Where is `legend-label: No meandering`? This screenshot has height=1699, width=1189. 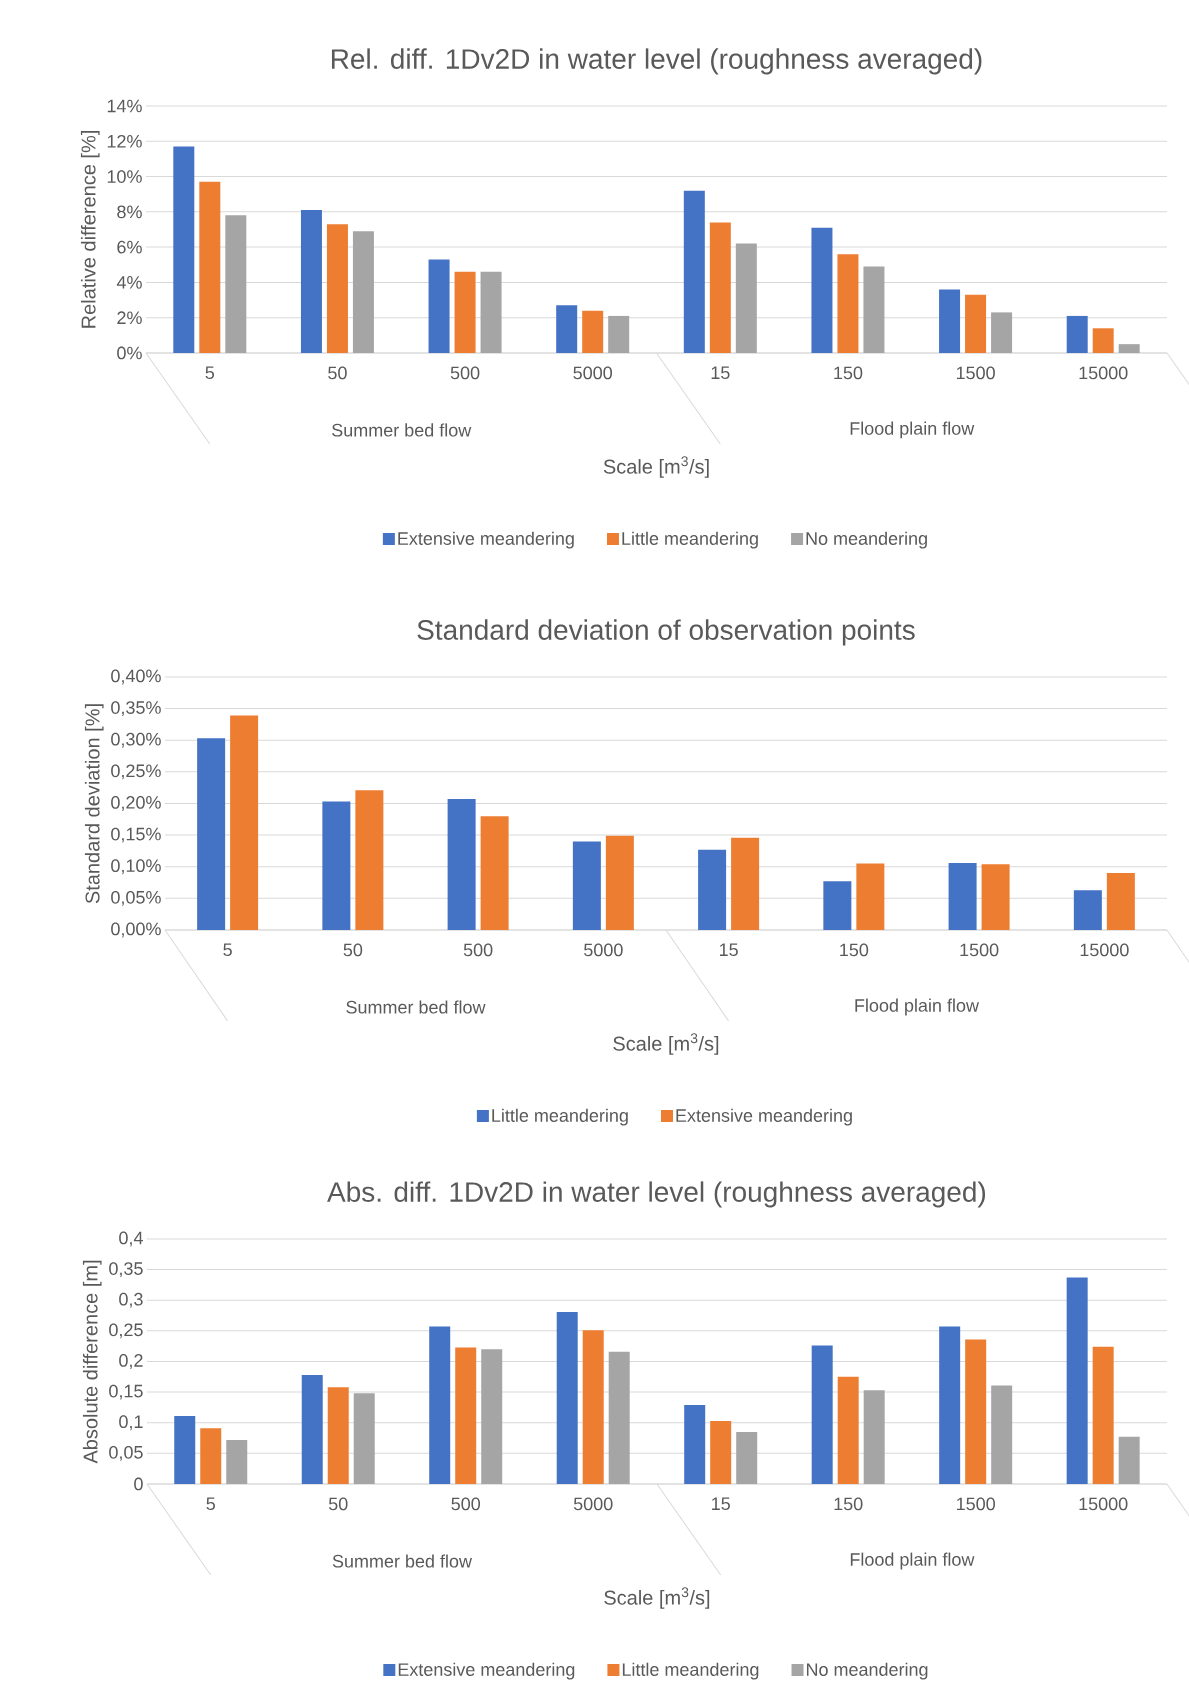 legend-label: No meandering is located at coordinates (867, 1671).